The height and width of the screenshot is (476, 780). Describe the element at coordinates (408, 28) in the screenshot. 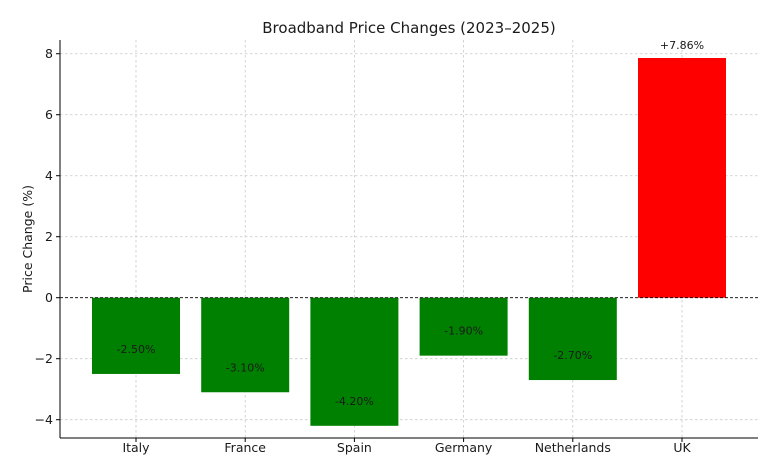

I see `chart-title: Broadband Price Changes (2023–2025)` at that location.